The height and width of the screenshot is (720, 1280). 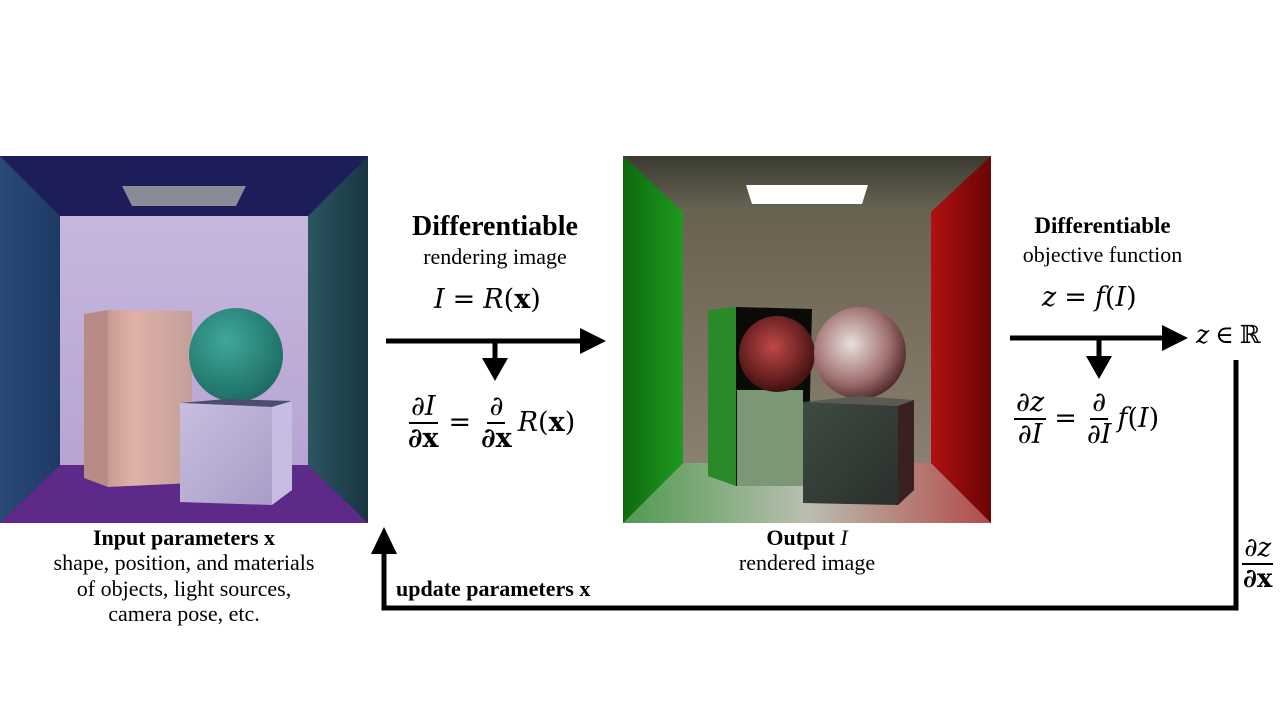 I want to click on output-title-line: Output I, so click(x=807, y=537).